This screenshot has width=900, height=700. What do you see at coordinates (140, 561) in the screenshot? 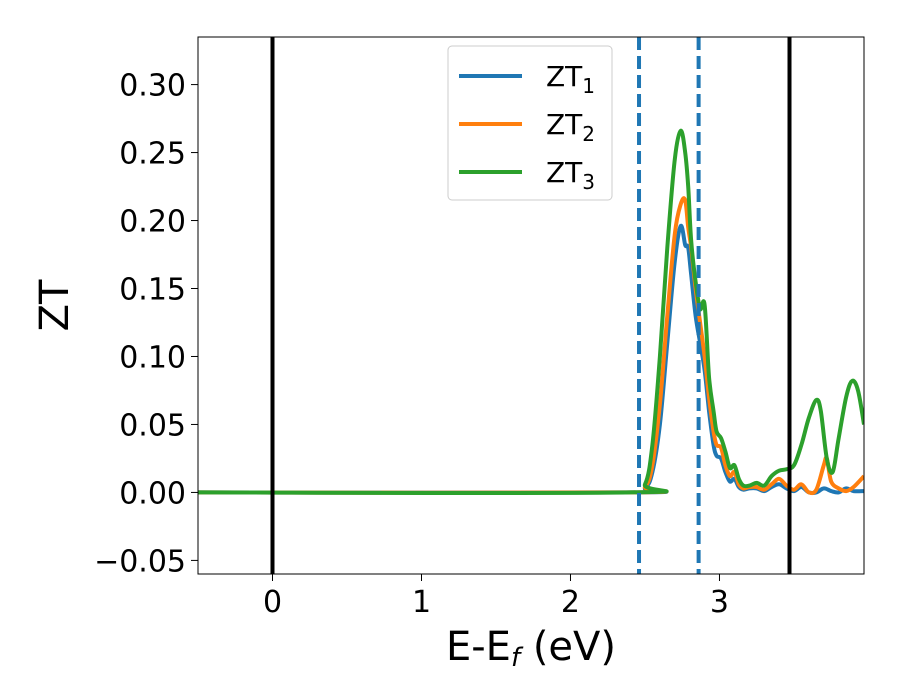
I see `y-tick-label: −0.05` at bounding box center [140, 561].